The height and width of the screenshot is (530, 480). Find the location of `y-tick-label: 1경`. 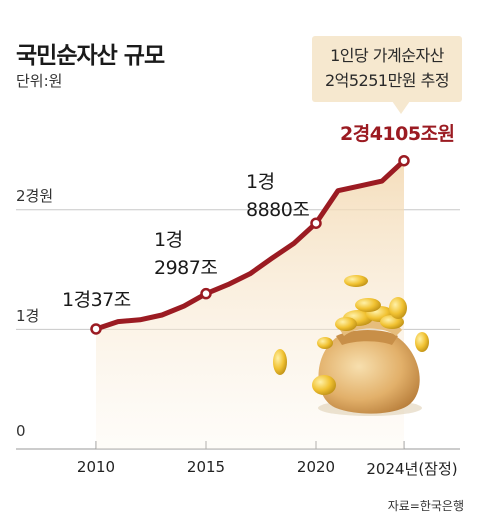

y-tick-label: 1경 is located at coordinates (28, 316).